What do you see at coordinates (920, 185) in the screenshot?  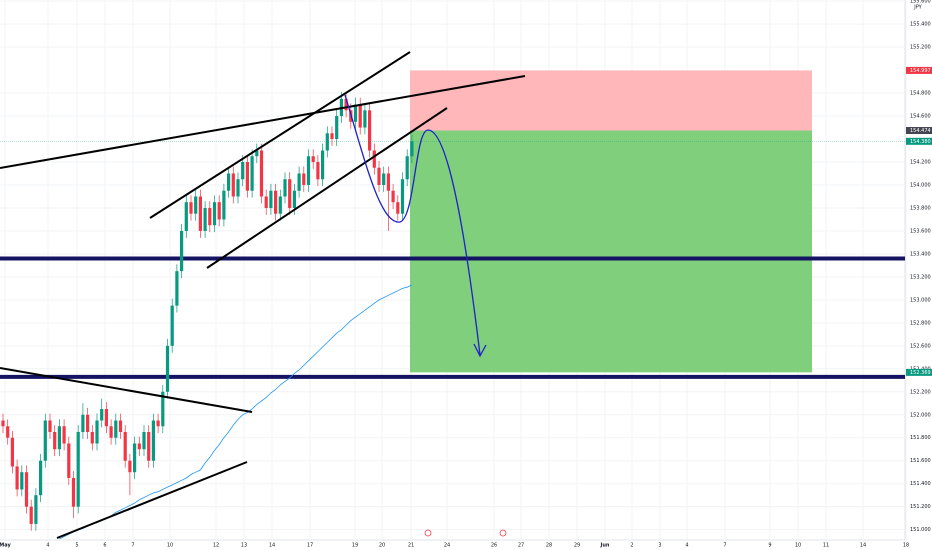 I see `y-tick-label: 154.000` at bounding box center [920, 185].